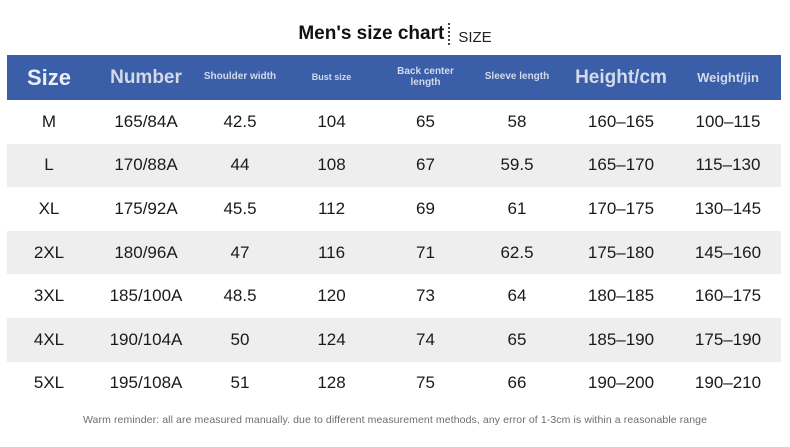 The image size is (790, 447). What do you see at coordinates (621, 77) in the screenshot?
I see `header-height: Height/cm` at bounding box center [621, 77].